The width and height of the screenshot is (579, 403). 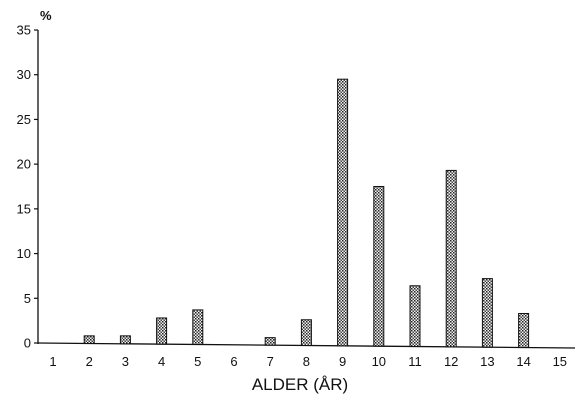 What do you see at coordinates (415, 361) in the screenshot?
I see `x-tick-label: 11` at bounding box center [415, 361].